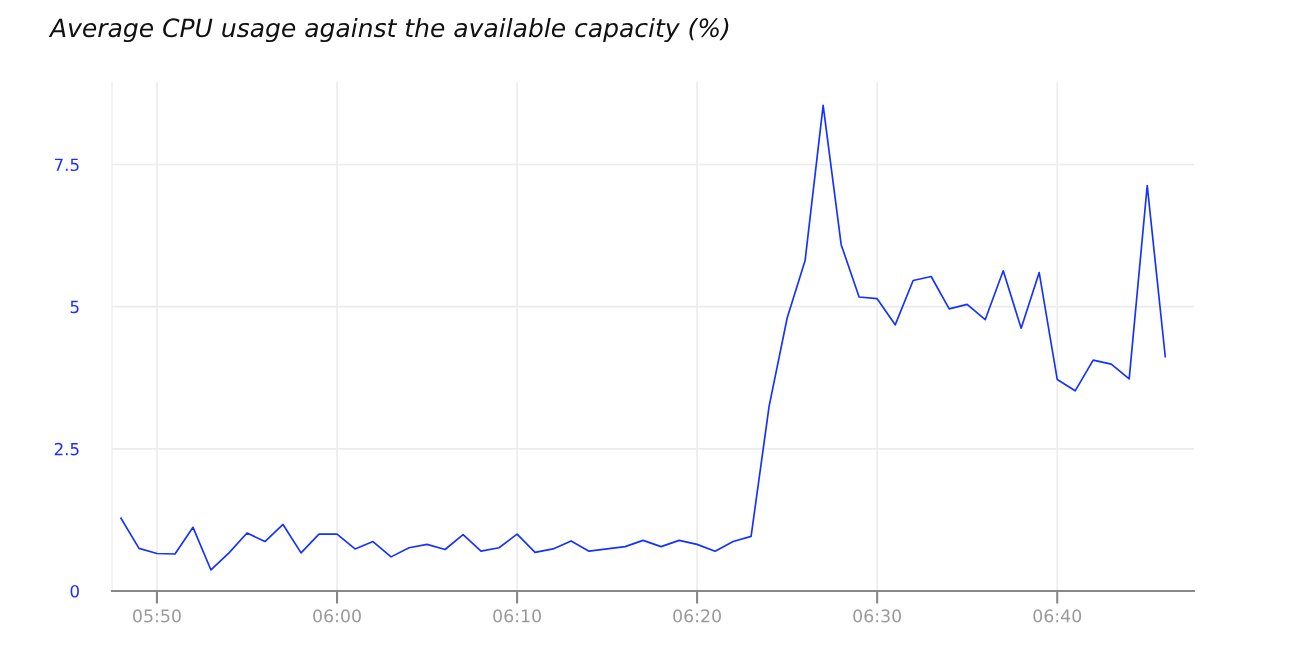 This screenshot has height=648, width=1296. What do you see at coordinates (697, 616) in the screenshot?
I see `x-tick-label: 06:20` at bounding box center [697, 616].